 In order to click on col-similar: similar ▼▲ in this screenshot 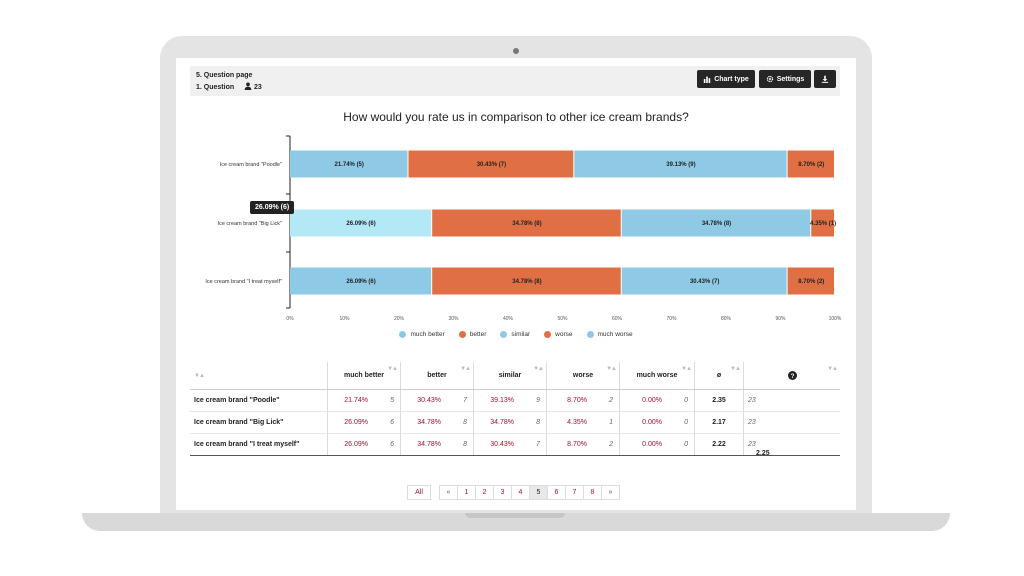, I will do `click(510, 376)`.